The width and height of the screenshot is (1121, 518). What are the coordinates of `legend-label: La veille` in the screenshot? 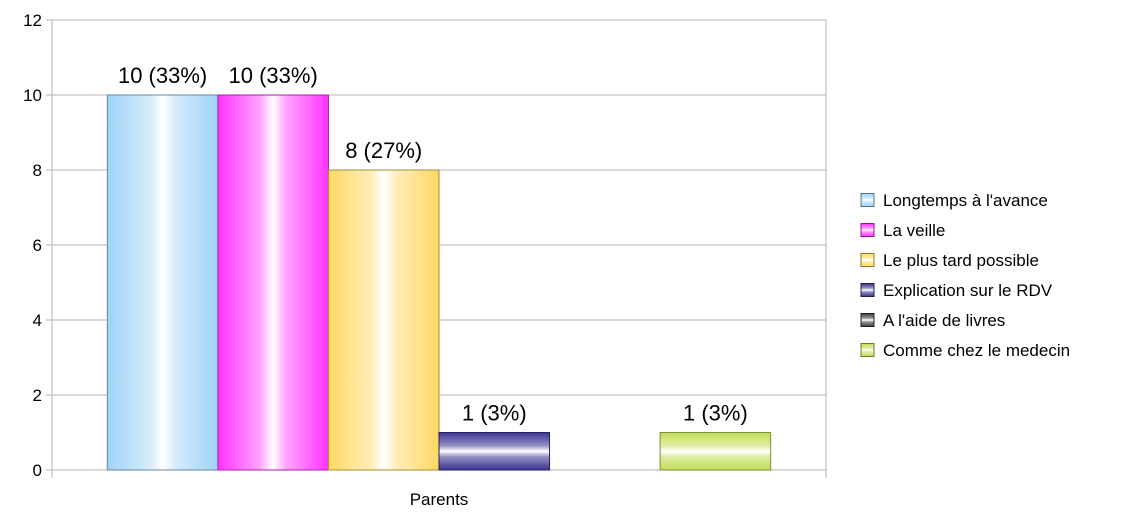 It's located at (914, 230).